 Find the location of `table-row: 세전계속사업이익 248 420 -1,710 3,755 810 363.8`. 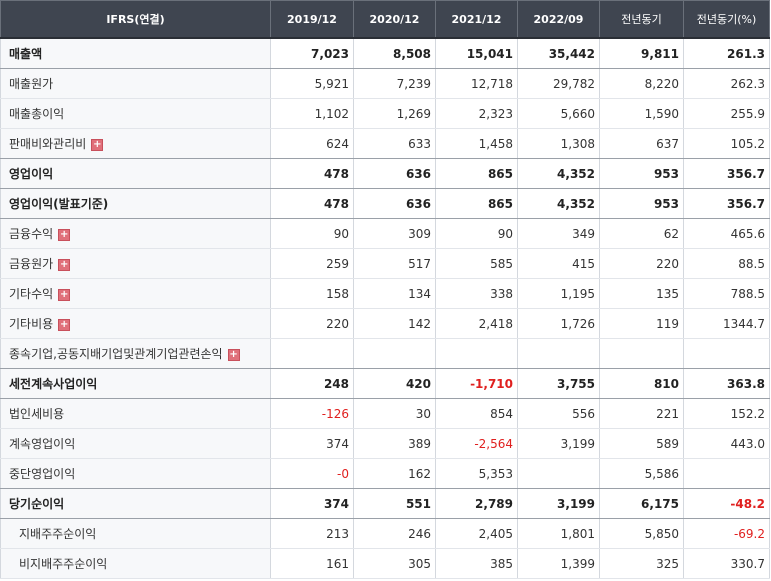

table-row: 세전계속사업이익 248 420 -1,710 3,755 810 363.8 is located at coordinates (385, 383).